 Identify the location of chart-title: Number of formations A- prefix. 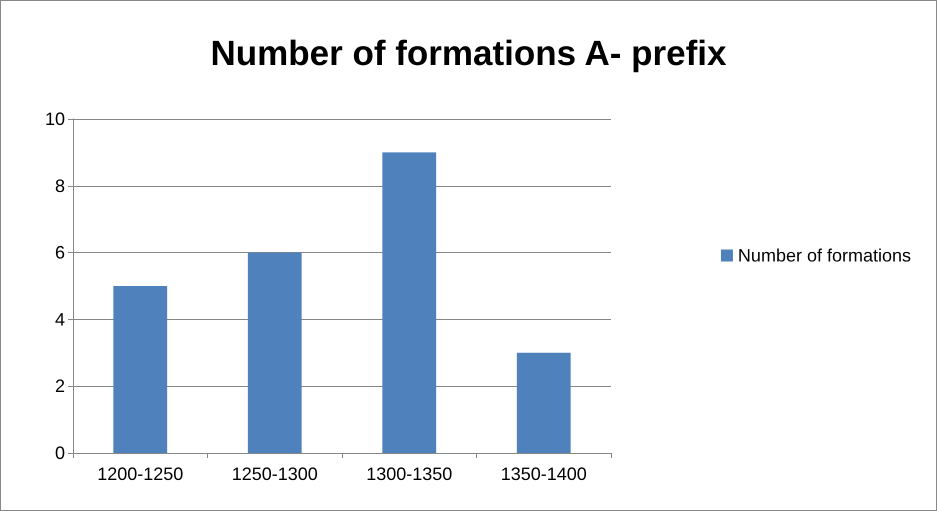
(469, 53).